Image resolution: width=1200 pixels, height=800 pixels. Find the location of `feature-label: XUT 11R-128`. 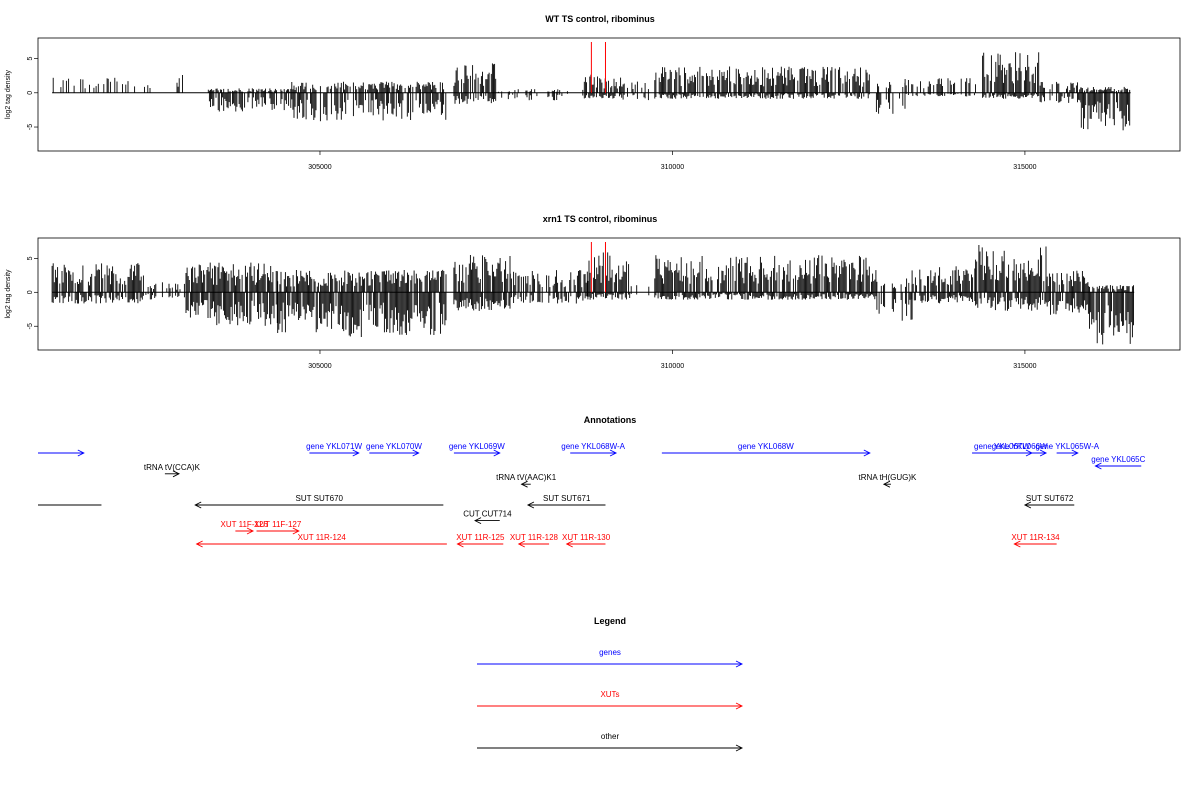

feature-label: XUT 11R-128 is located at coordinates (534, 537).